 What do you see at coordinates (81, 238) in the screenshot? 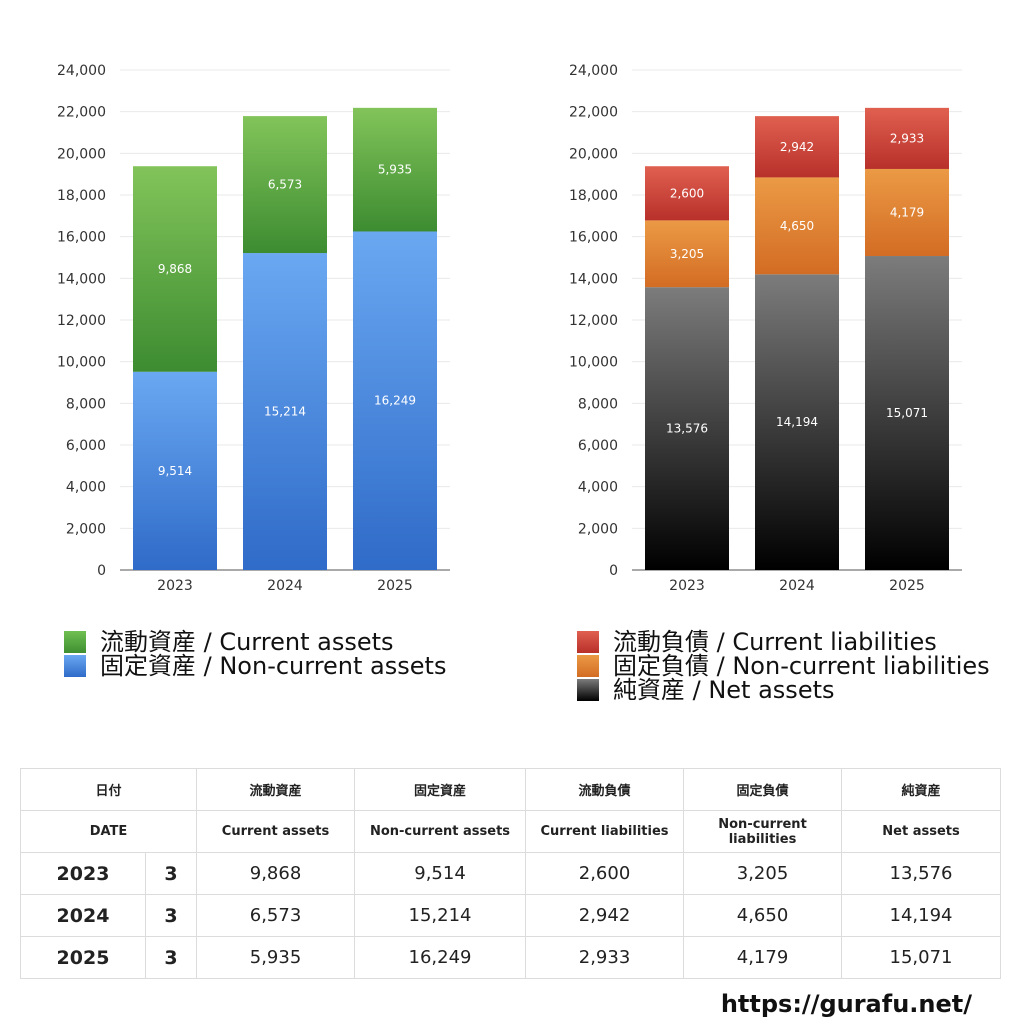
I see `y-tick-label: 16,000` at bounding box center [81, 238].